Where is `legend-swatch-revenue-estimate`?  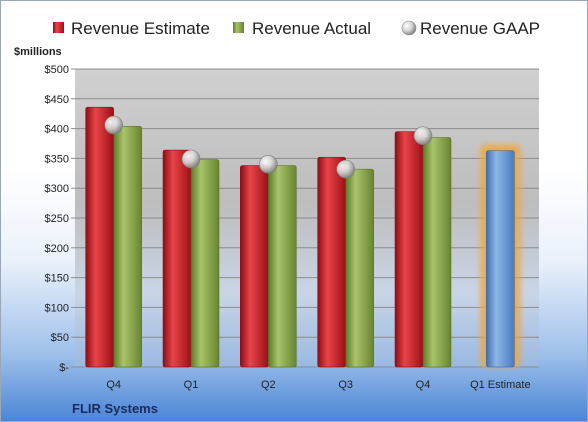
legend-swatch-revenue-estimate is located at coordinates (58, 27).